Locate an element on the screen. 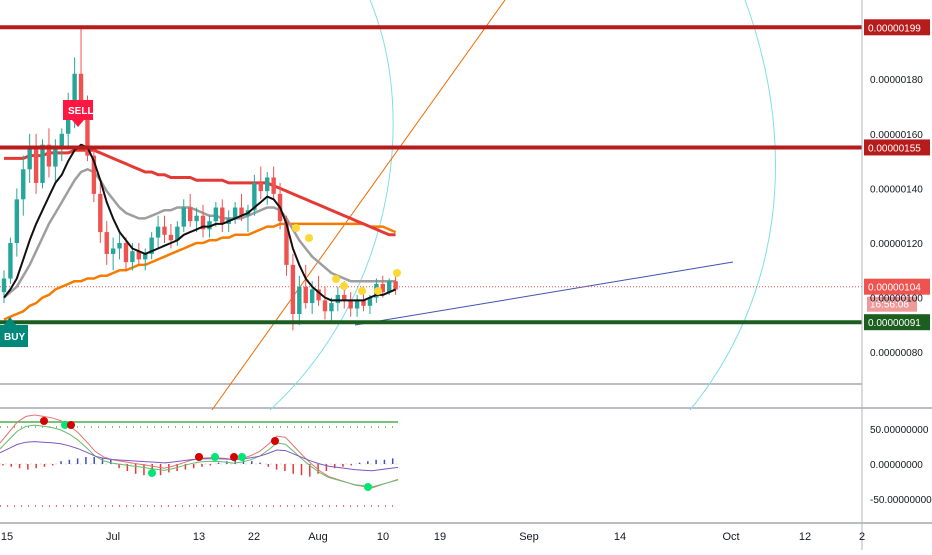  oscillator-panel is located at coordinates (199, 460).